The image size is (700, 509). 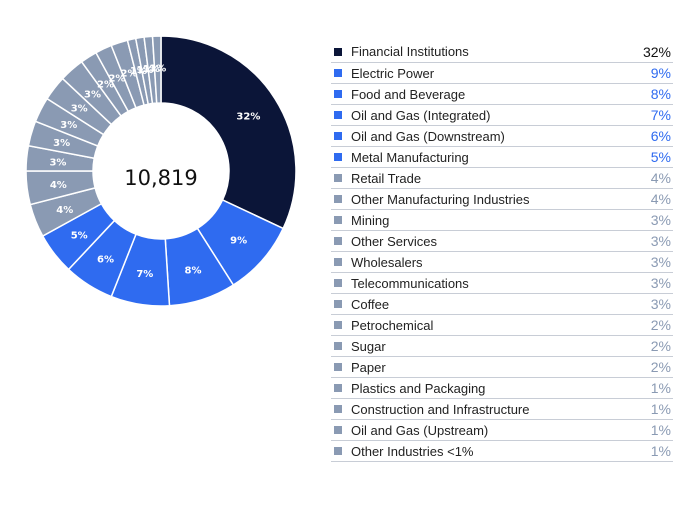 I want to click on legend-label: Other Services, so click(x=394, y=241).